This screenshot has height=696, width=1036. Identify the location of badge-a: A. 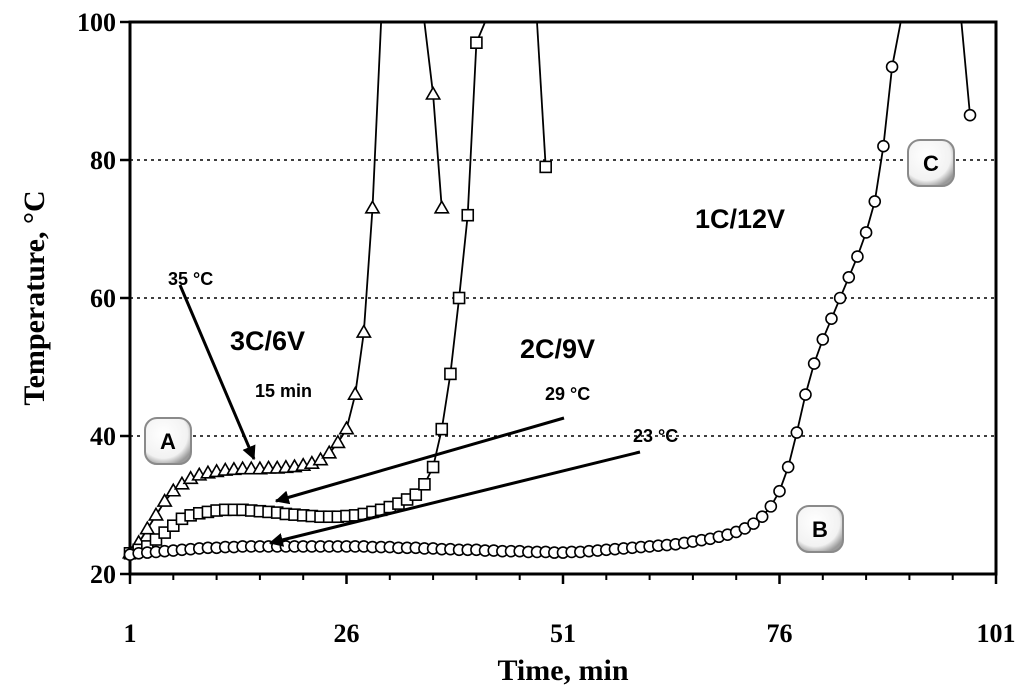
(168, 441).